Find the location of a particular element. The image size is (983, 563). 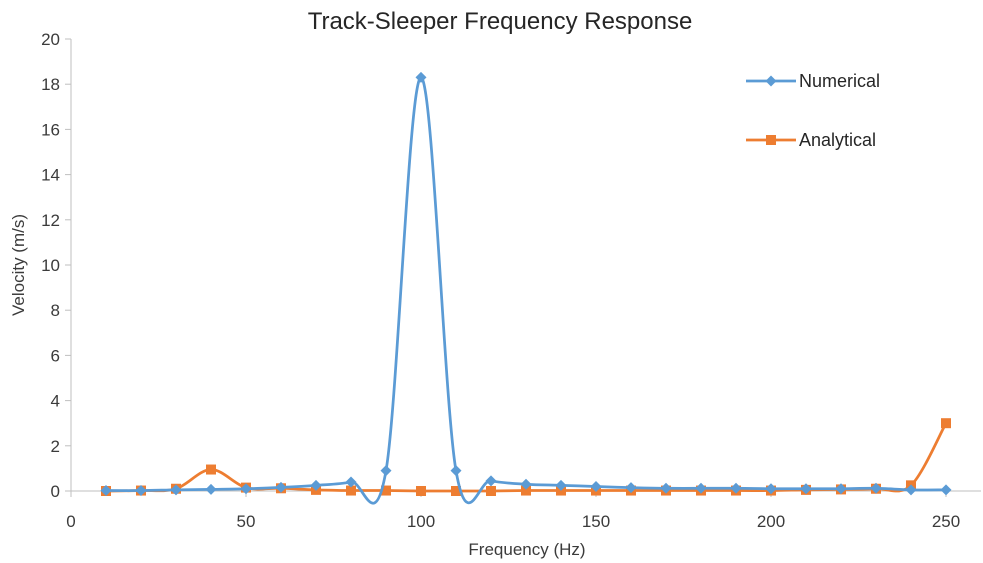

y-tick-label: 10 is located at coordinates (50, 265).